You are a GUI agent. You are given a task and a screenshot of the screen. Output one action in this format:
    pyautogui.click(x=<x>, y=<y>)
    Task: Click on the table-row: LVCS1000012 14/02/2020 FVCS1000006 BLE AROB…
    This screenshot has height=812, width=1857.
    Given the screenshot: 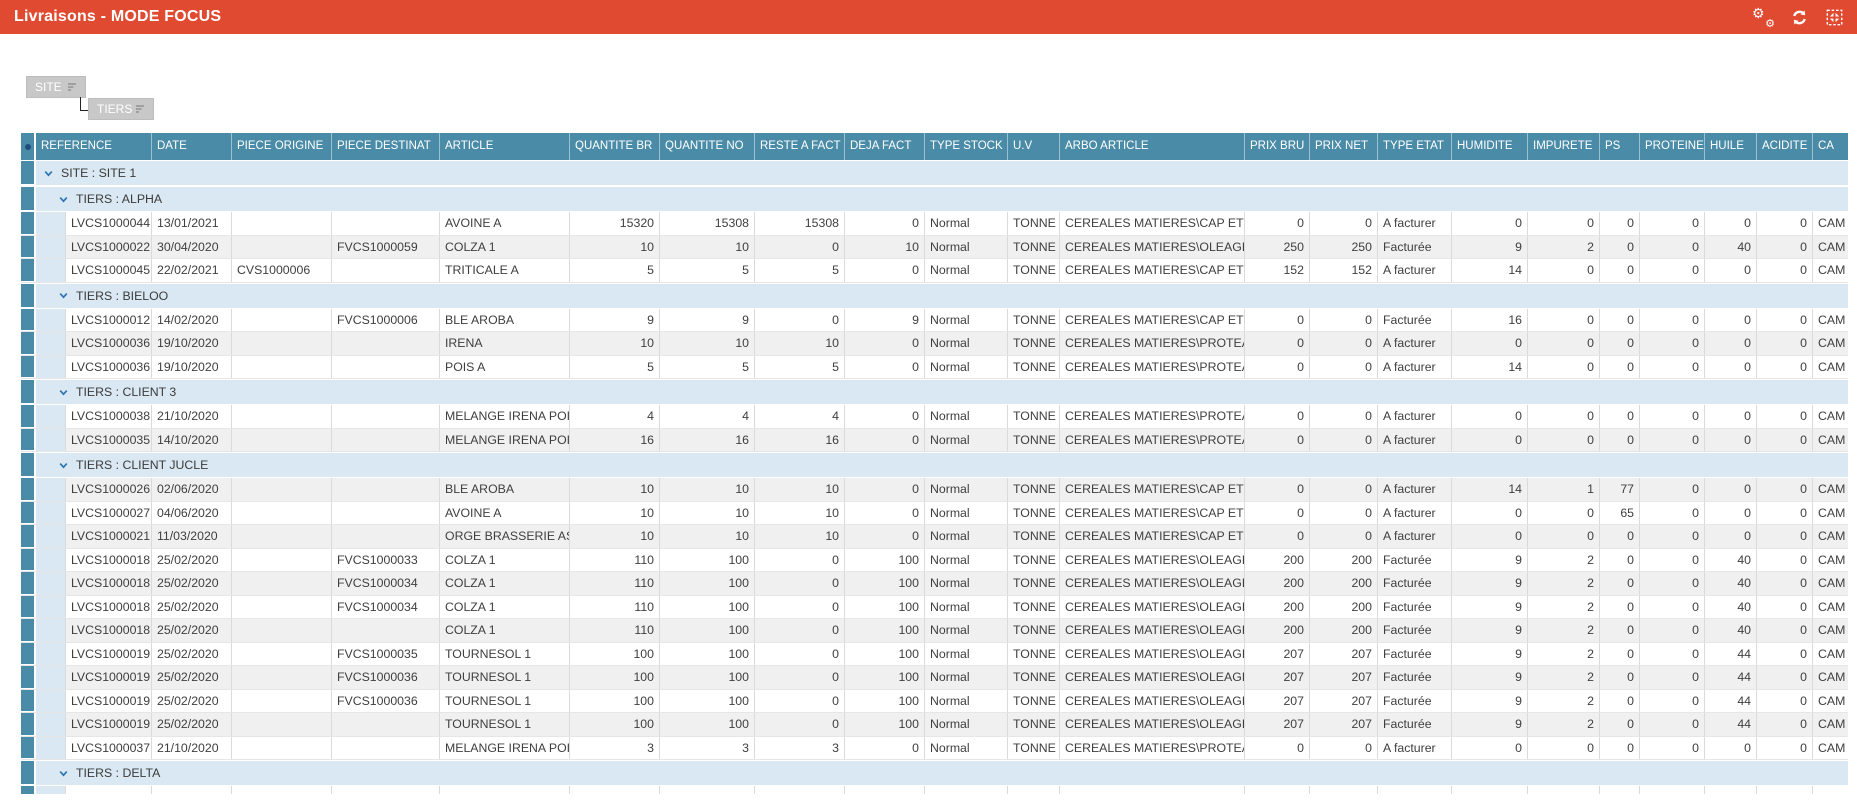 What is the action you would take?
    pyautogui.click(x=934, y=320)
    